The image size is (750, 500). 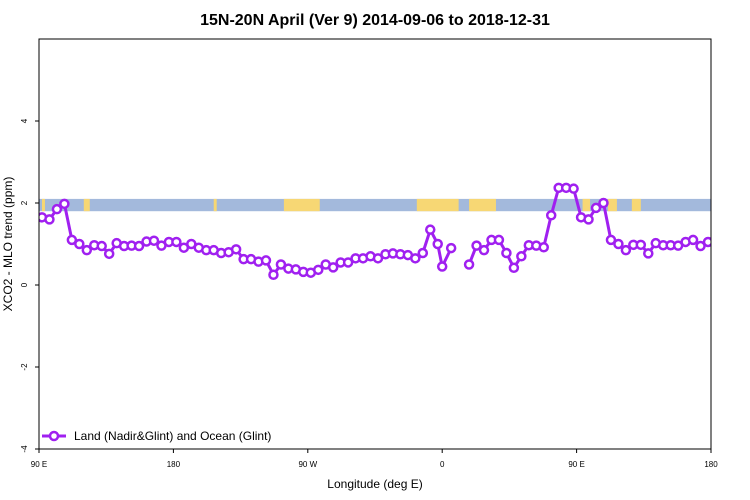 What do you see at coordinates (8, 244) in the screenshot?
I see `y-axis-label: XCO2 - MLO trend (ppm)` at bounding box center [8, 244].